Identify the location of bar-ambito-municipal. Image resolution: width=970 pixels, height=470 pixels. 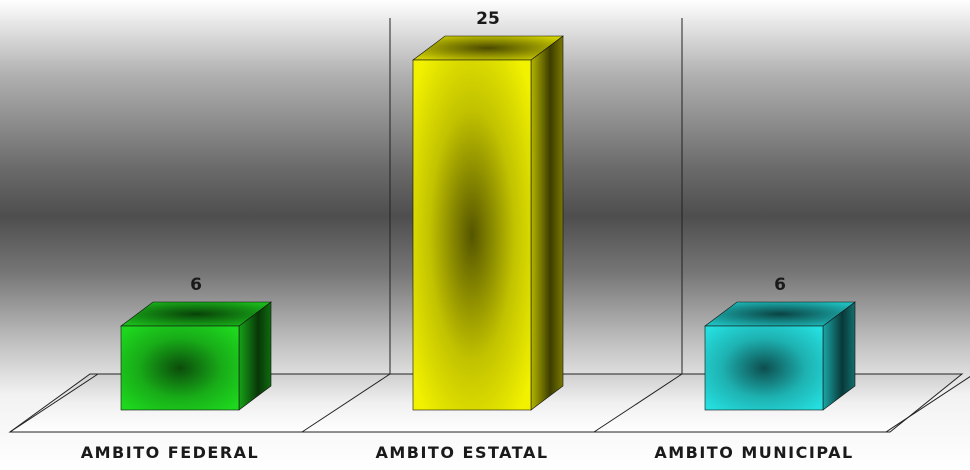
(780, 356).